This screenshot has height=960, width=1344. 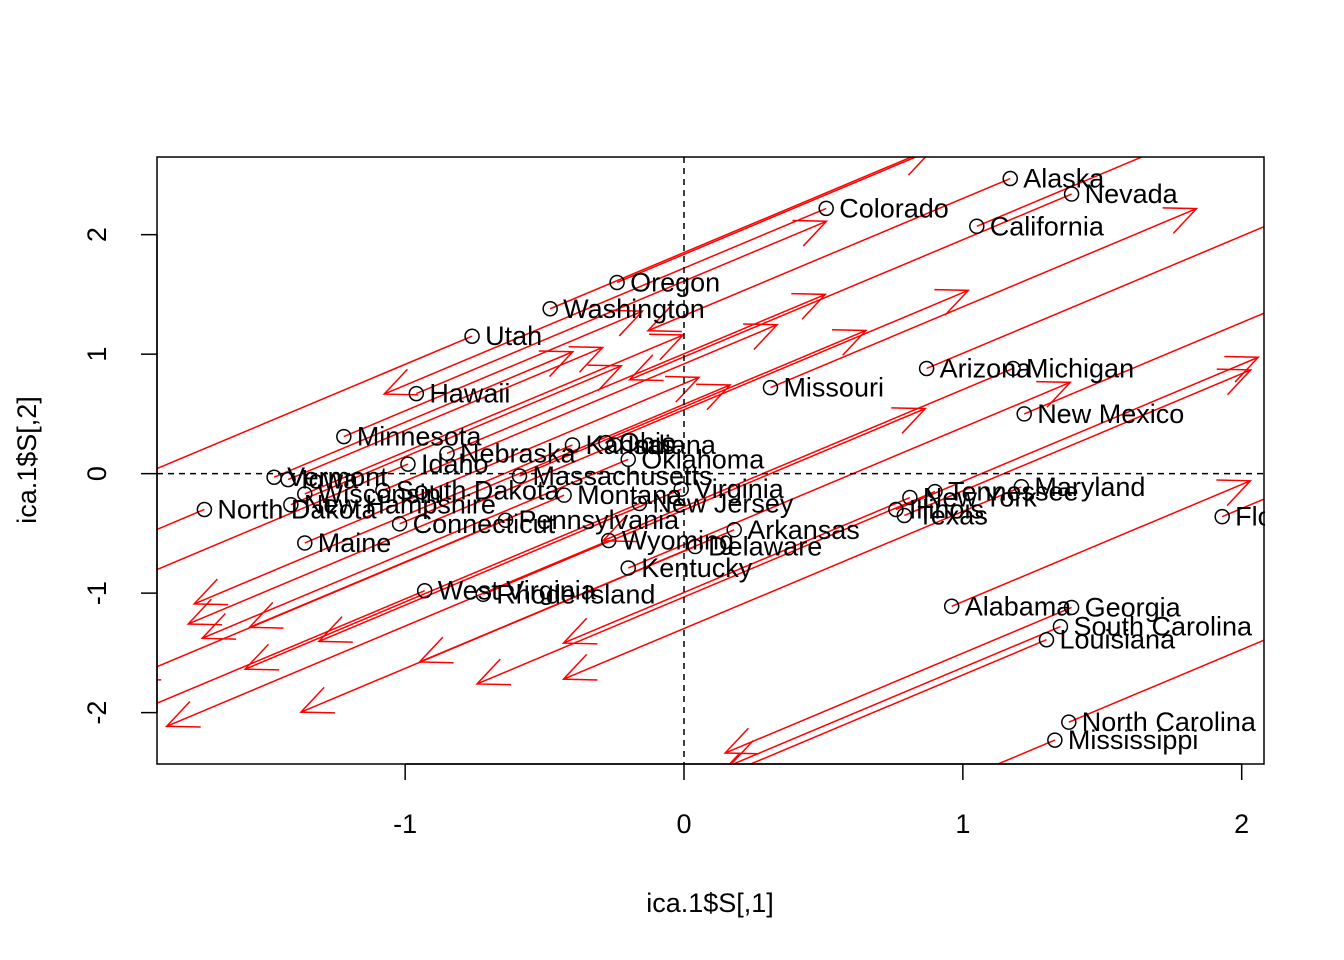 I want to click on point-label: Vermont, so click(x=337, y=477).